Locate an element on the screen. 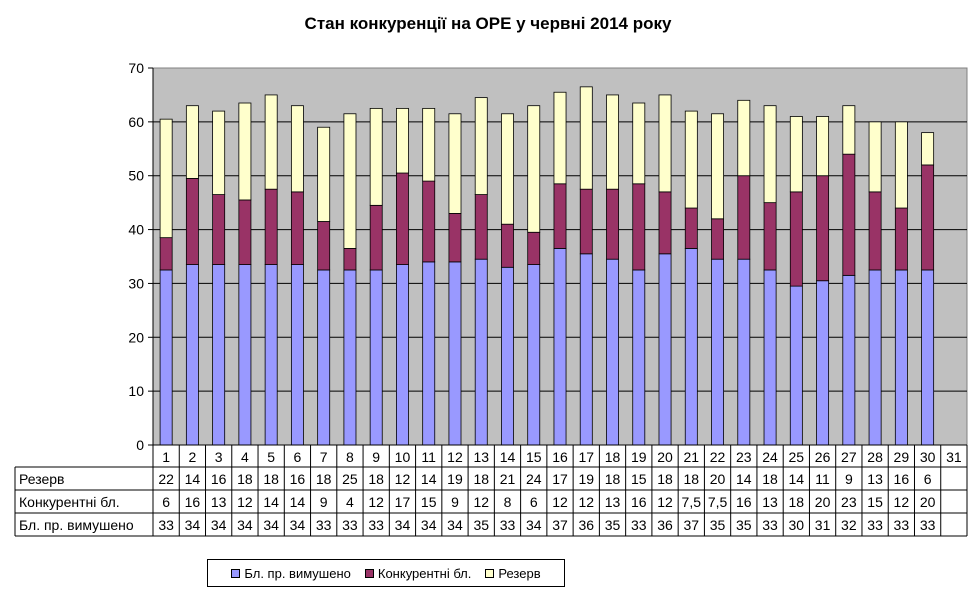 This screenshot has width=976, height=594. table-cell-value: 7,5 is located at coordinates (692, 502).